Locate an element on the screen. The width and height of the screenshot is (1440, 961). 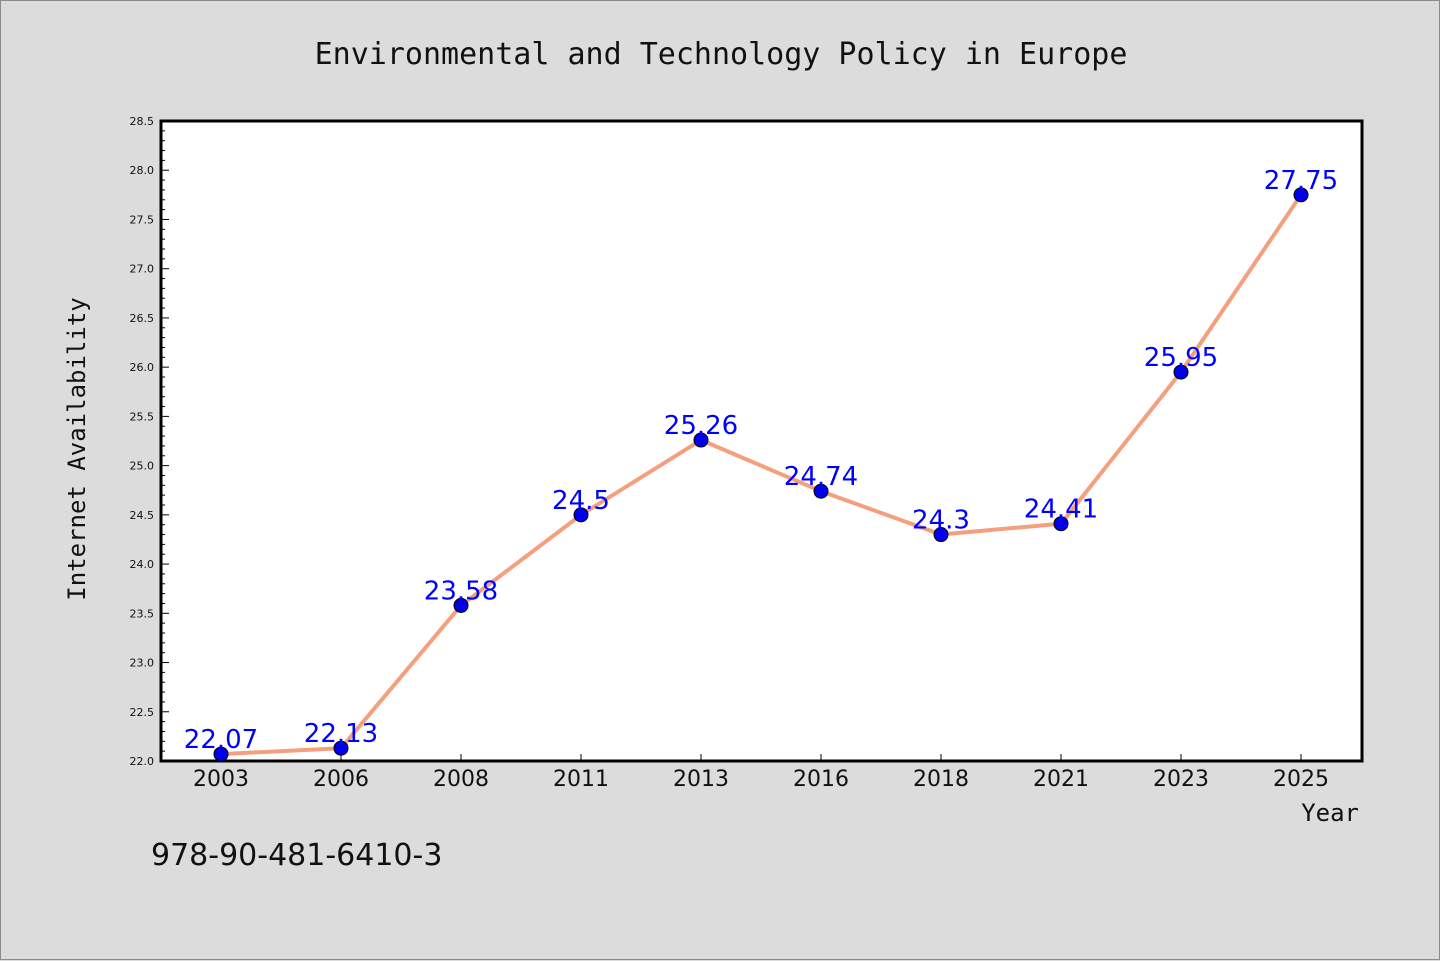
x-tick-label: 2008 is located at coordinates (461, 779).